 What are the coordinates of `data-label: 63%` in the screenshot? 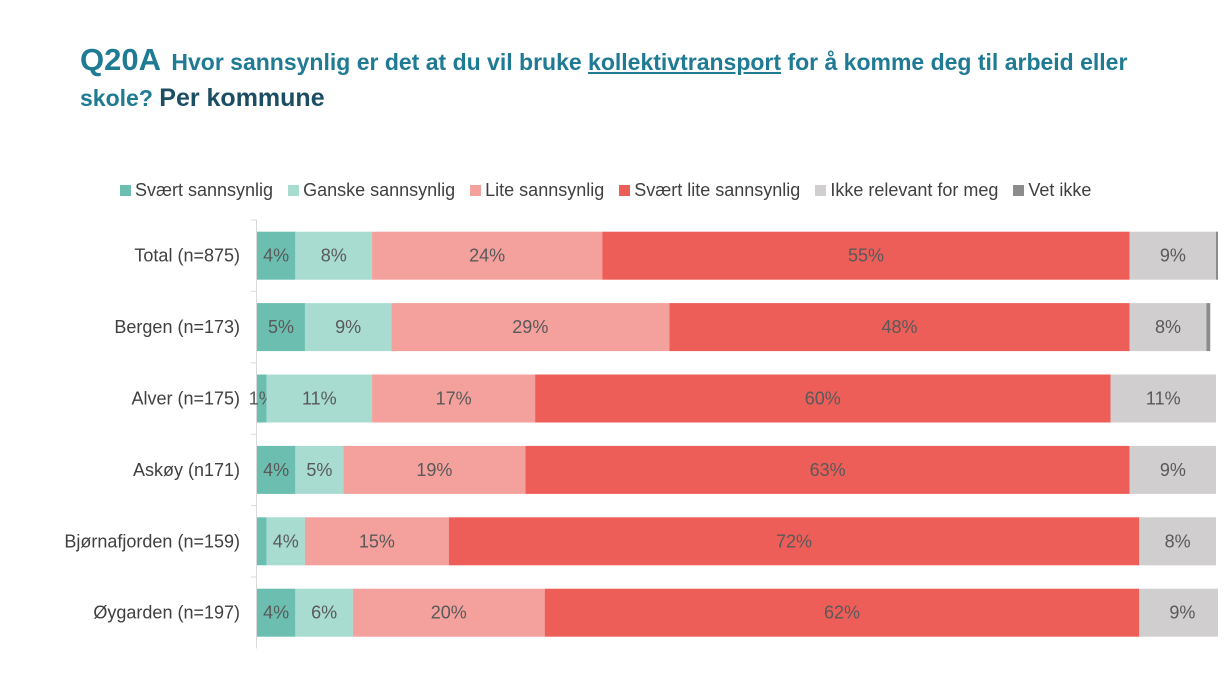 It's located at (828, 470).